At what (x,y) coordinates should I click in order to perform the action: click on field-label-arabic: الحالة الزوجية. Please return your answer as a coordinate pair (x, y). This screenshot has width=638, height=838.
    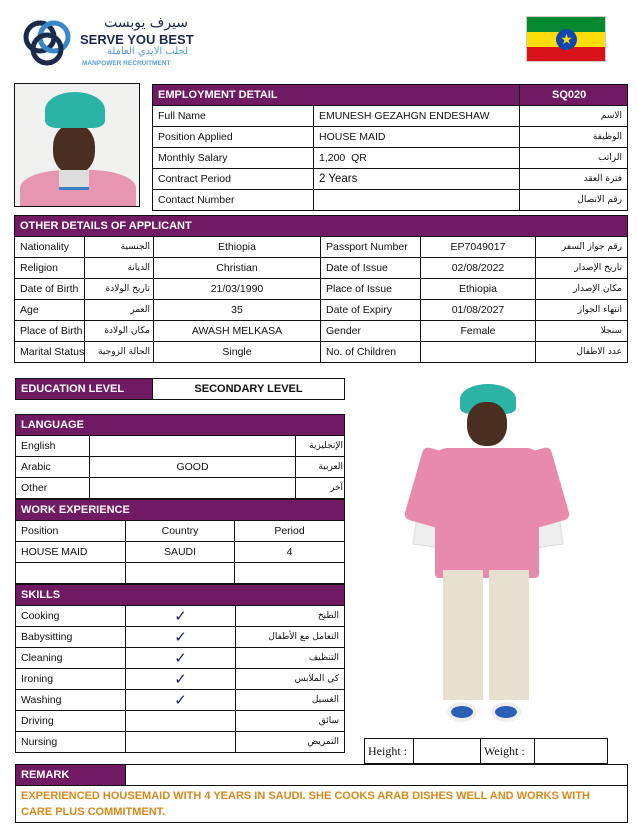
    Looking at the image, I should click on (119, 352).